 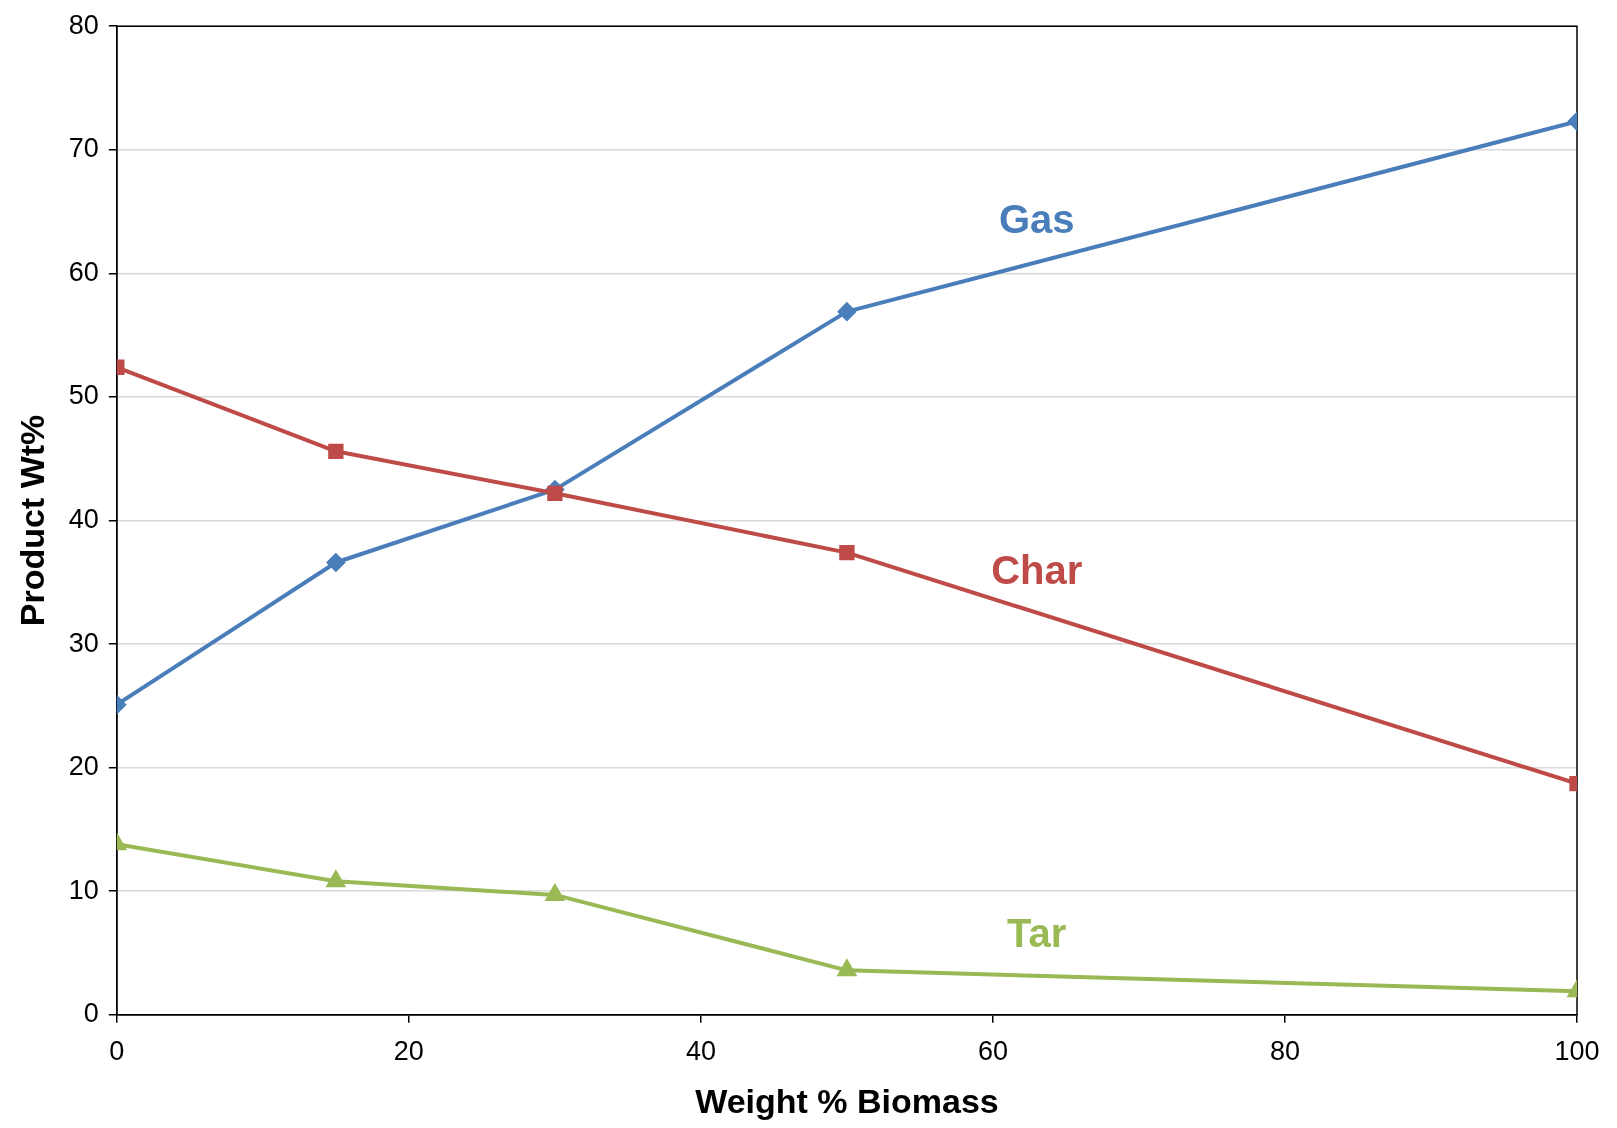 I want to click on y-tick-label: 20, so click(x=83, y=766).